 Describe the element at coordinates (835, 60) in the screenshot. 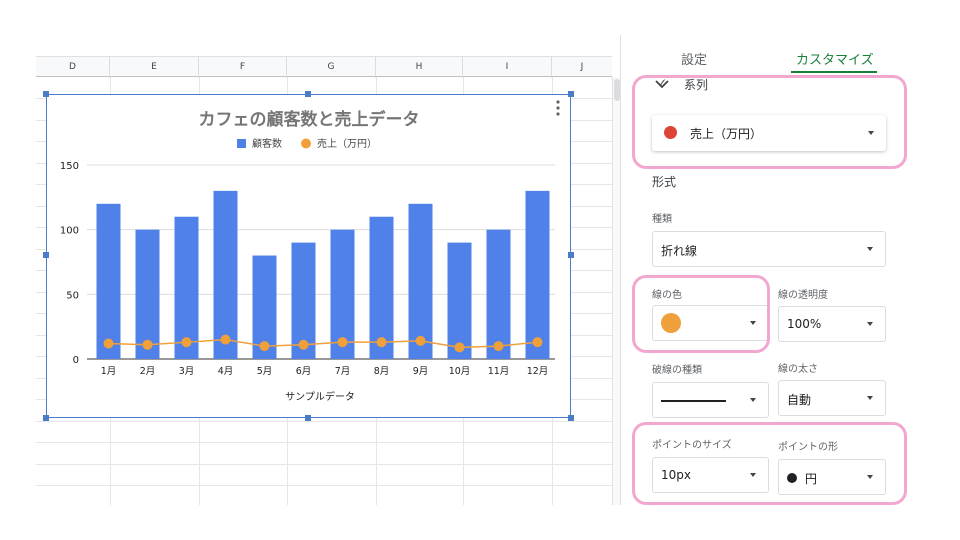

I see `tab-customize: カスタマイズ` at that location.